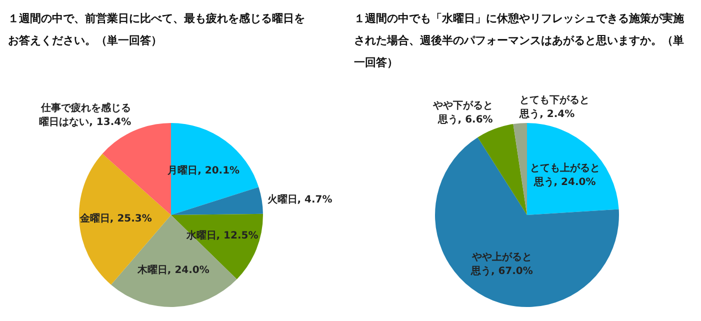 The width and height of the screenshot is (701, 321). What do you see at coordinates (501, 263) in the screenshot?
I see `slice-label: やや上がると思う, 67.0%` at bounding box center [501, 263].